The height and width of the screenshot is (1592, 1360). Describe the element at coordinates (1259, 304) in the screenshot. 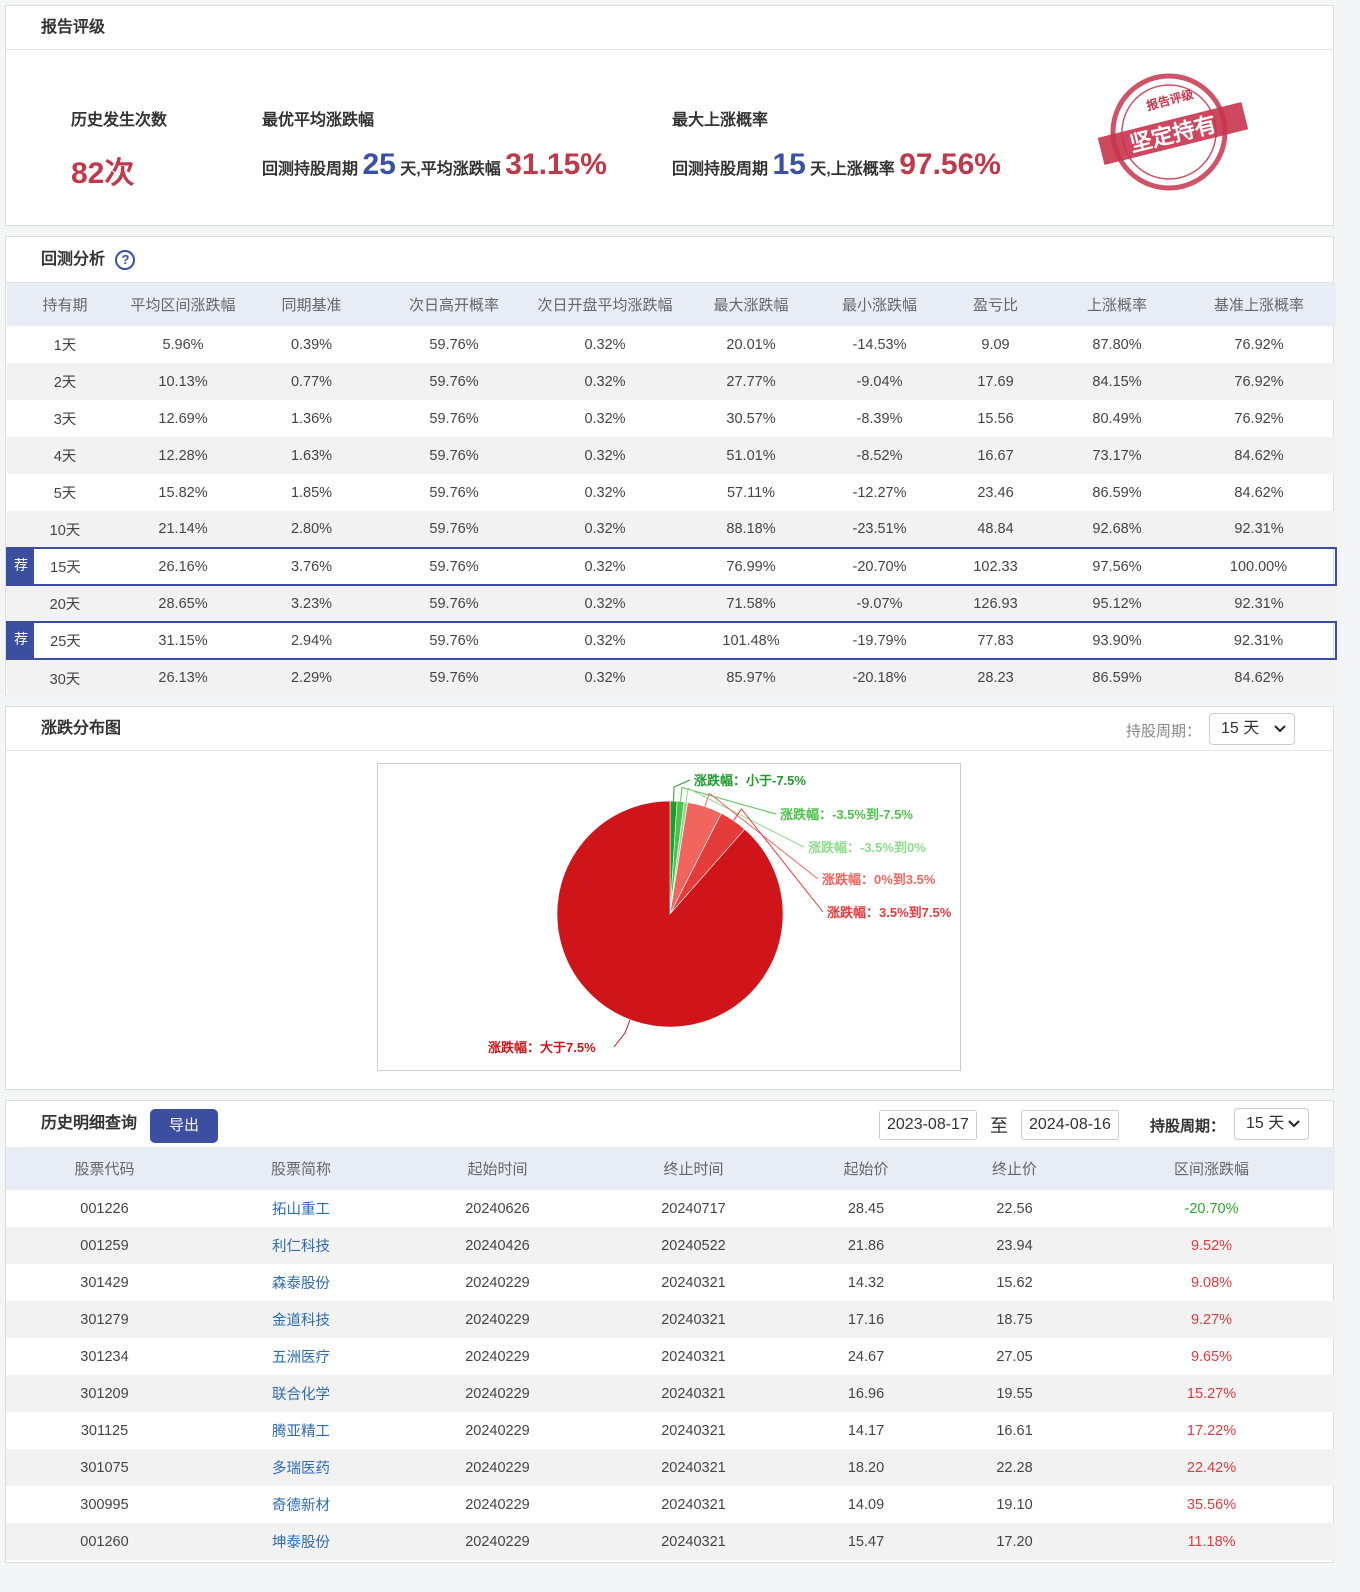

I see `header-cell: 基准上涨概率` at that location.